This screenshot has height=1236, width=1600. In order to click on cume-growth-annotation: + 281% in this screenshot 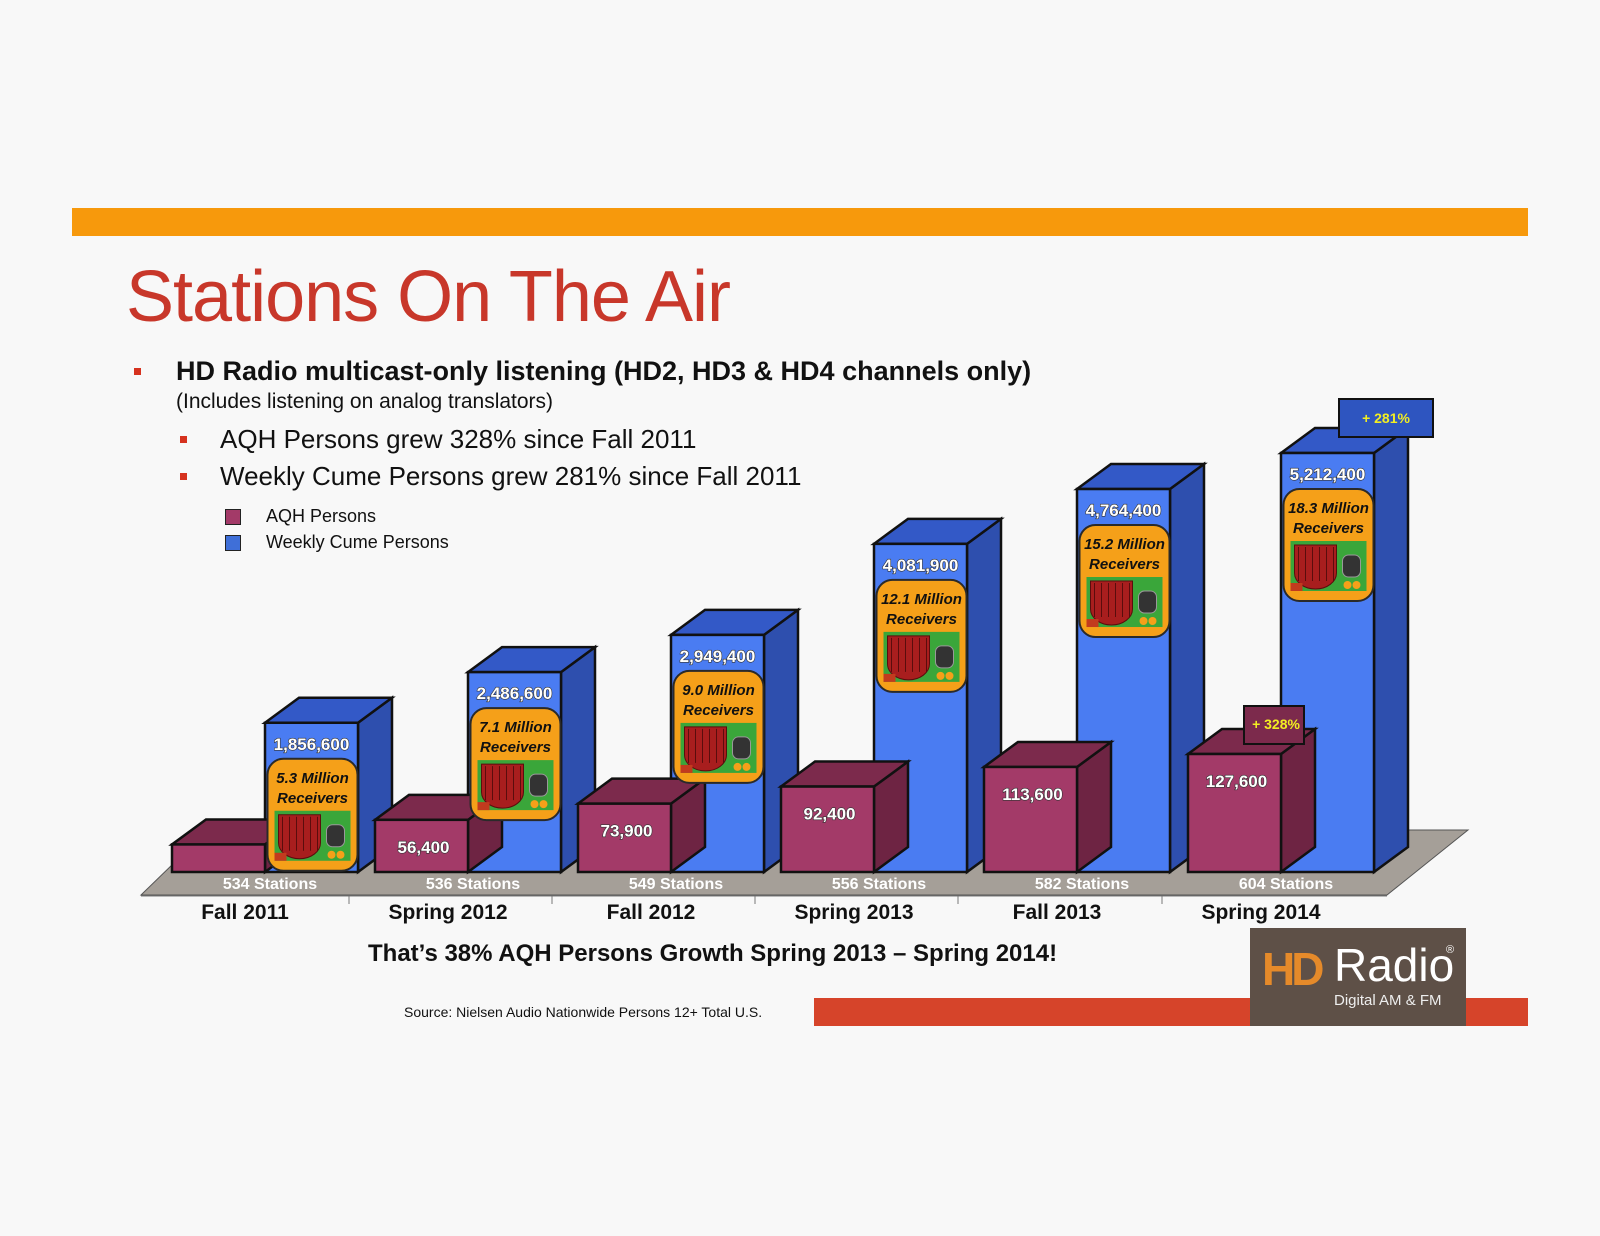, I will do `click(1386, 418)`.